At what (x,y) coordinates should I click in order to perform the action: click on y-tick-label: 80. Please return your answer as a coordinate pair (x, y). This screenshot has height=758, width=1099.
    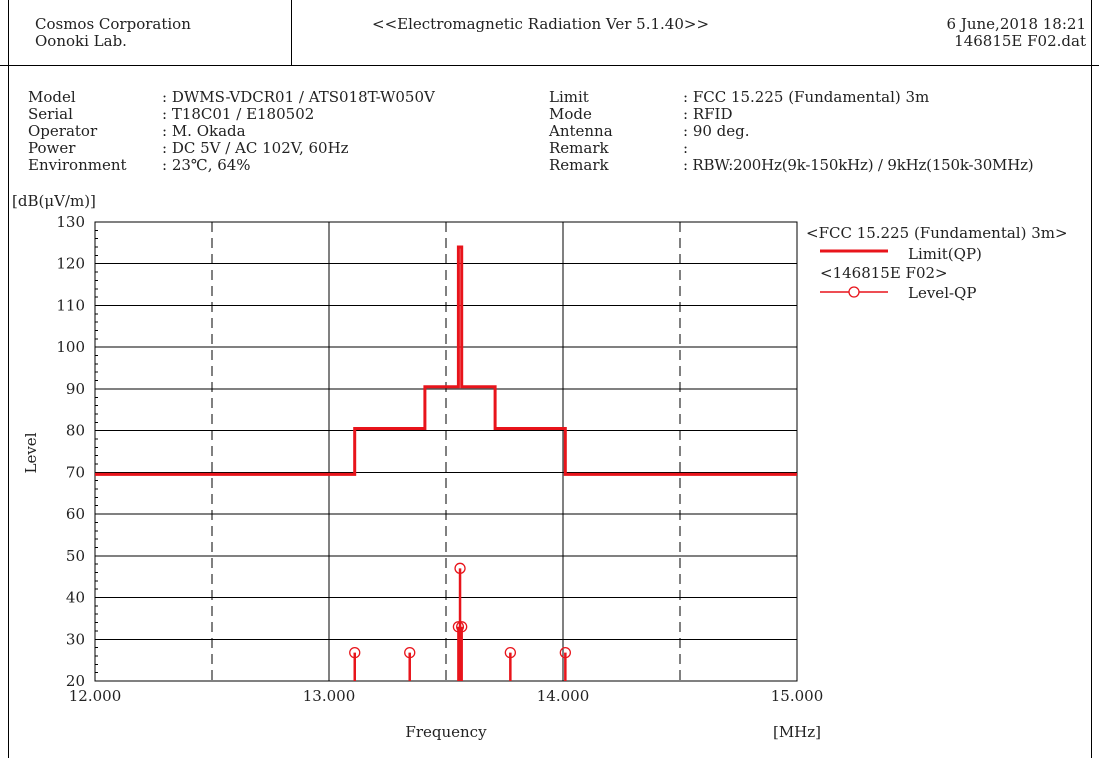
    Looking at the image, I should click on (75, 431).